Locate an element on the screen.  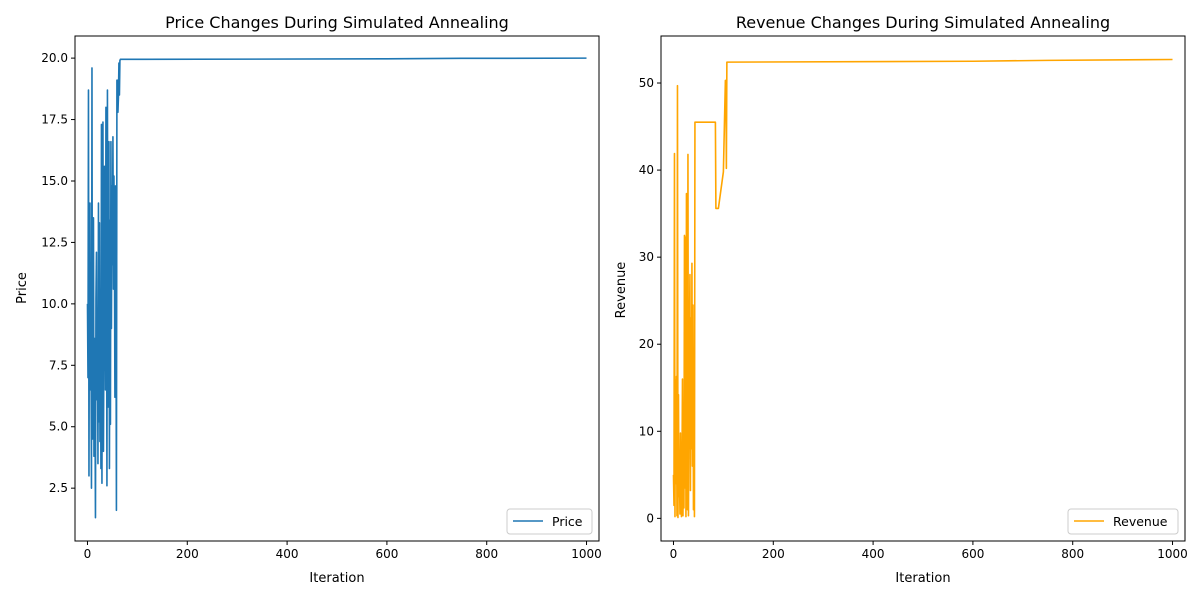
price-y-tick-label: 20.0 is located at coordinates (54, 58).